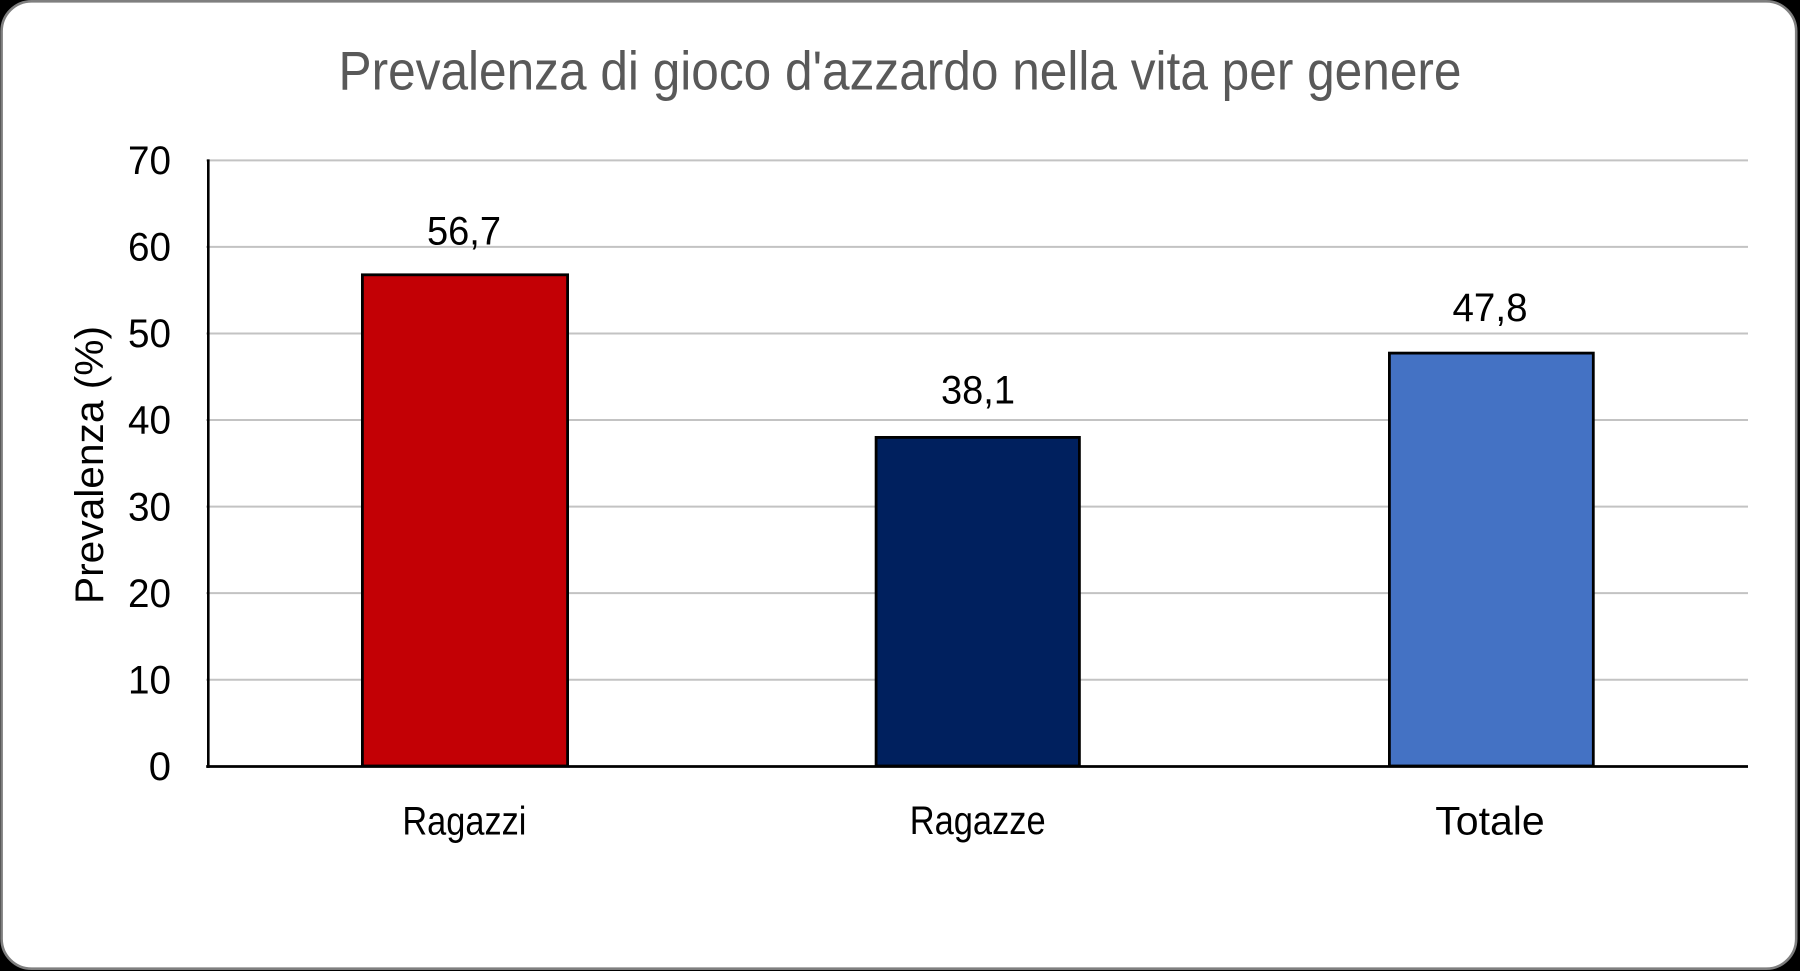 The width and height of the screenshot is (1800, 971). What do you see at coordinates (149, 507) in the screenshot?
I see `svg-text: 30` at bounding box center [149, 507].